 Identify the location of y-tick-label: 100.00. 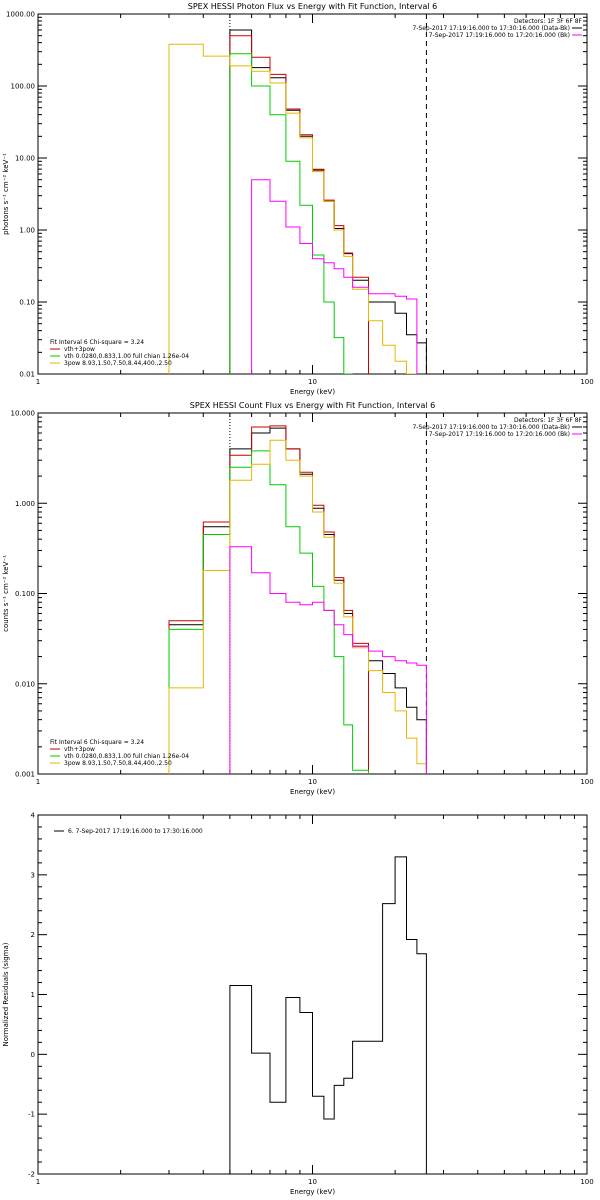
(23, 87).